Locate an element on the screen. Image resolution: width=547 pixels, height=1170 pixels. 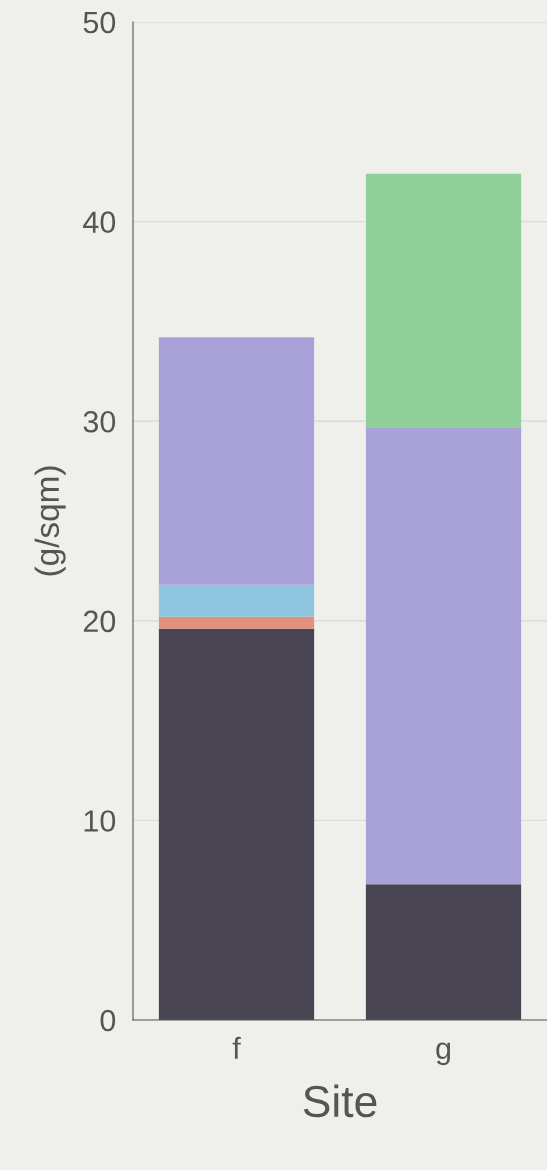
x-axis-title: Site is located at coordinates (340, 1101).